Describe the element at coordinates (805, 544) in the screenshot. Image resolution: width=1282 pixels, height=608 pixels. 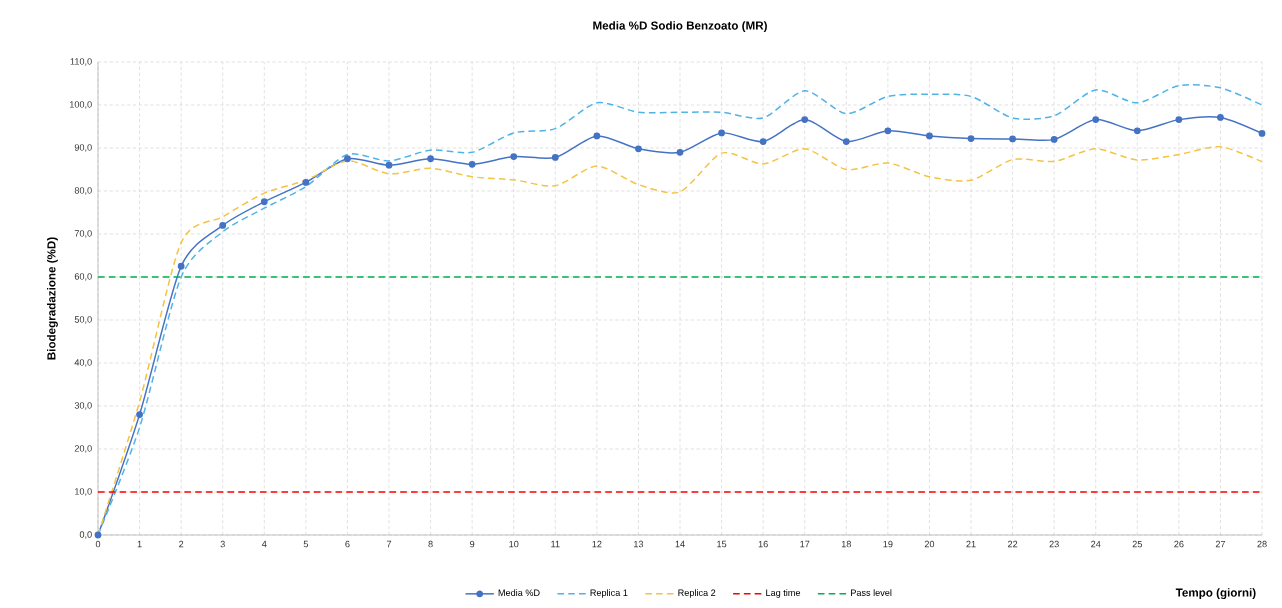
I see `x-tick-label: 17` at that location.